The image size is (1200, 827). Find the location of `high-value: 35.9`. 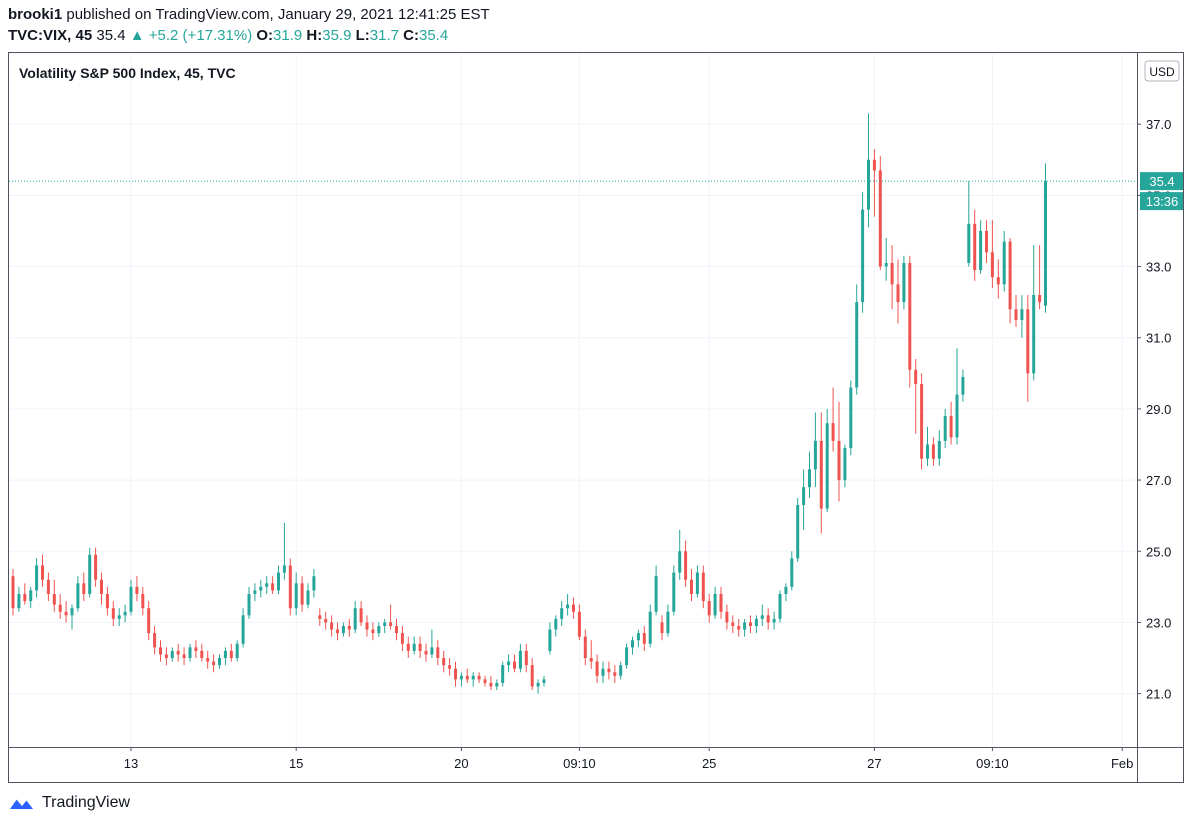

high-value: 35.9 is located at coordinates (337, 35).